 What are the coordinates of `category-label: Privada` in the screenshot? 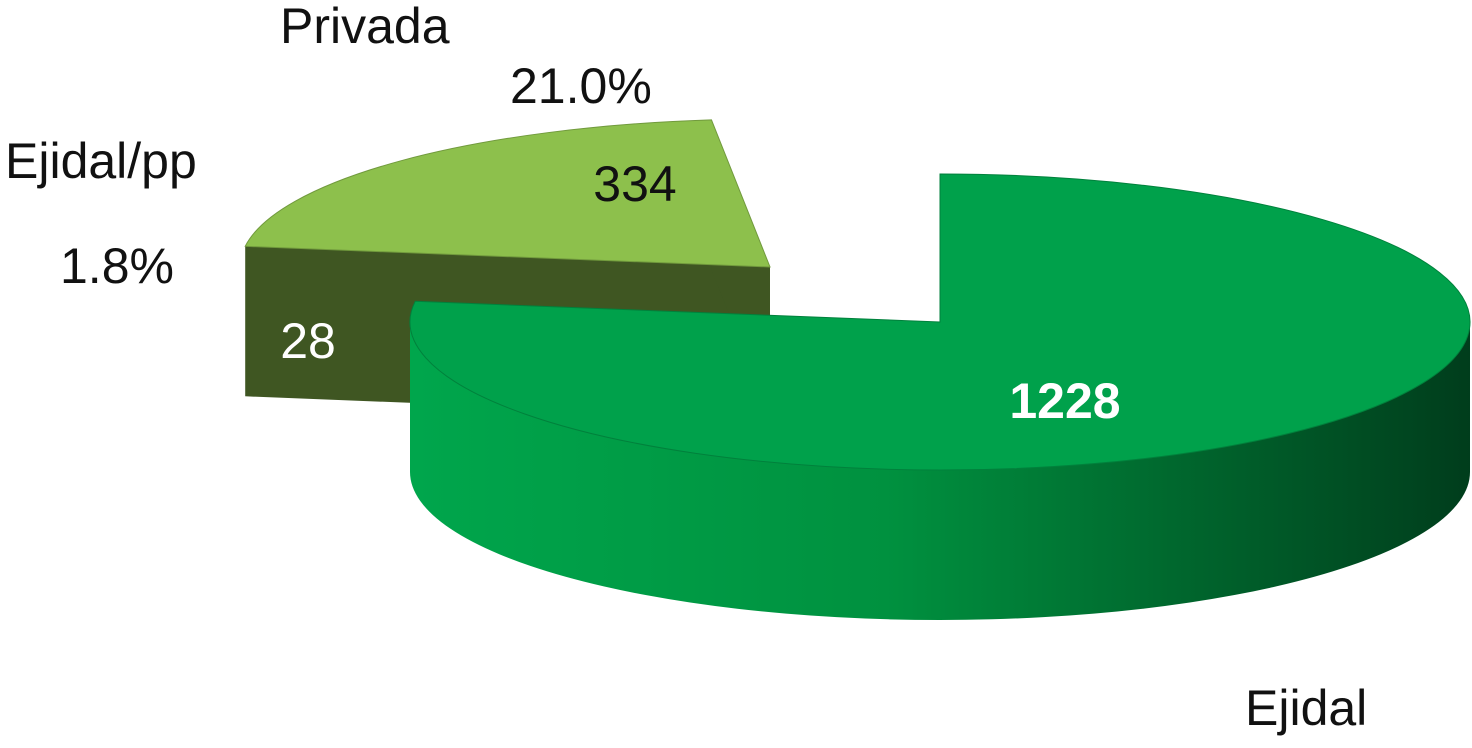 It's located at (365, 27).